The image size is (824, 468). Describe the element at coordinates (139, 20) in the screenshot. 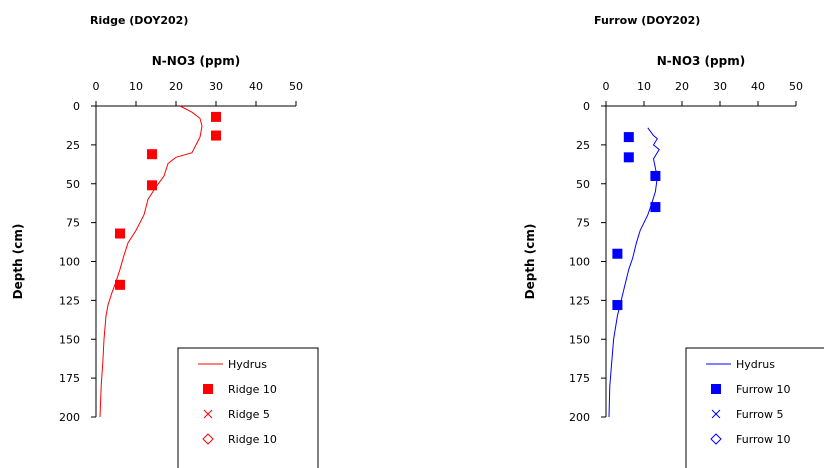

I see `chart-title: Ridge (DOY202)` at that location.